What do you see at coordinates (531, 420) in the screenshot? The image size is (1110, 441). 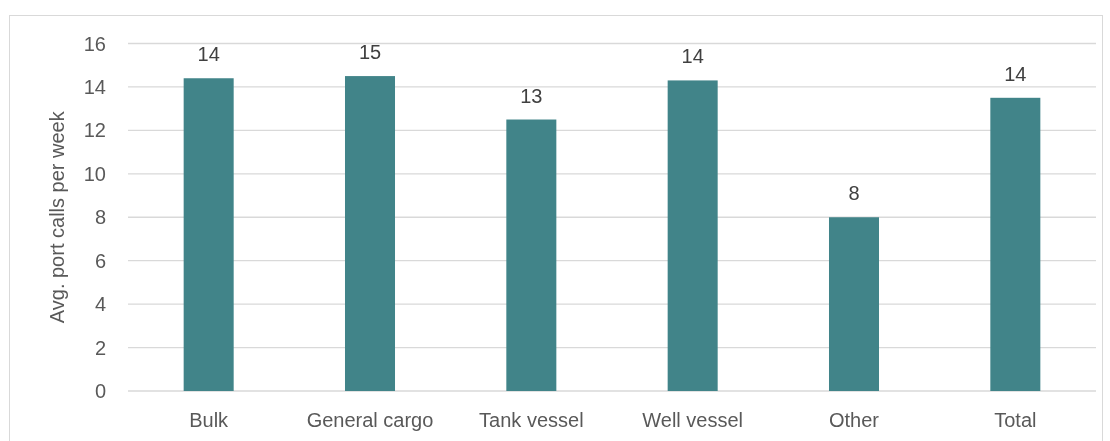 I see `x-tick-label: Tank vessel` at bounding box center [531, 420].